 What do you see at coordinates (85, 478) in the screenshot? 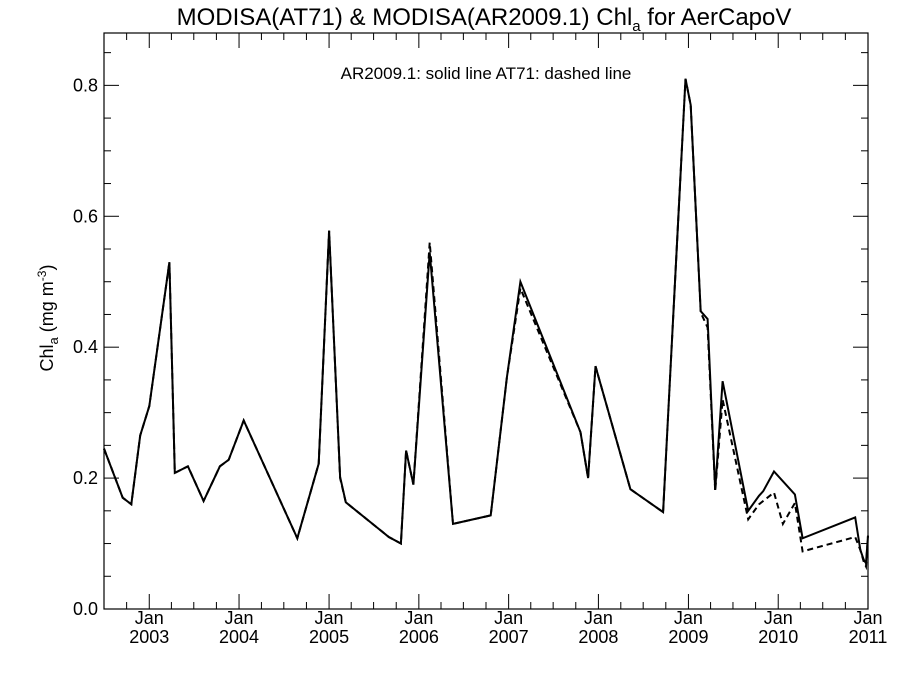
I see `y-tick-label: 0.2` at bounding box center [85, 478].